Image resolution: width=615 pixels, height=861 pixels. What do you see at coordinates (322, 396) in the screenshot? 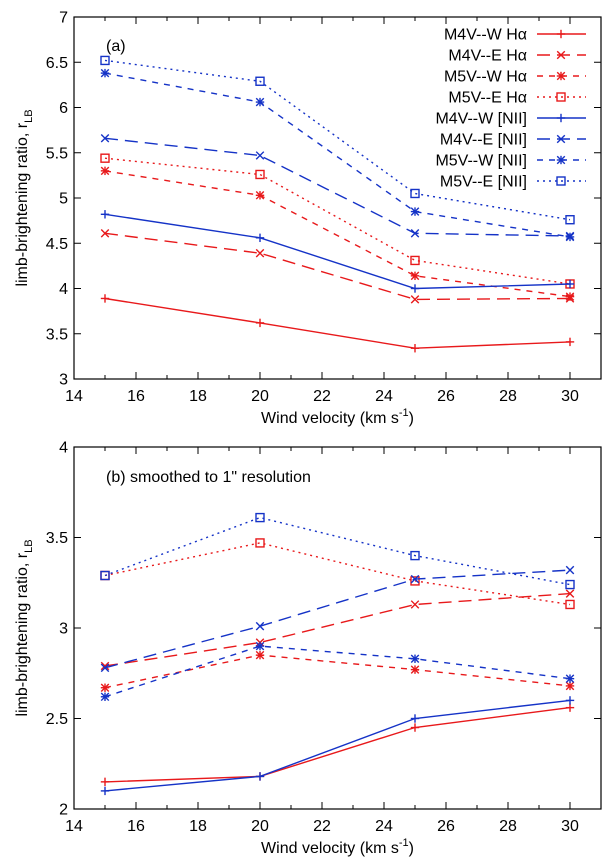
I see `x-tick-label: 22` at bounding box center [322, 396].